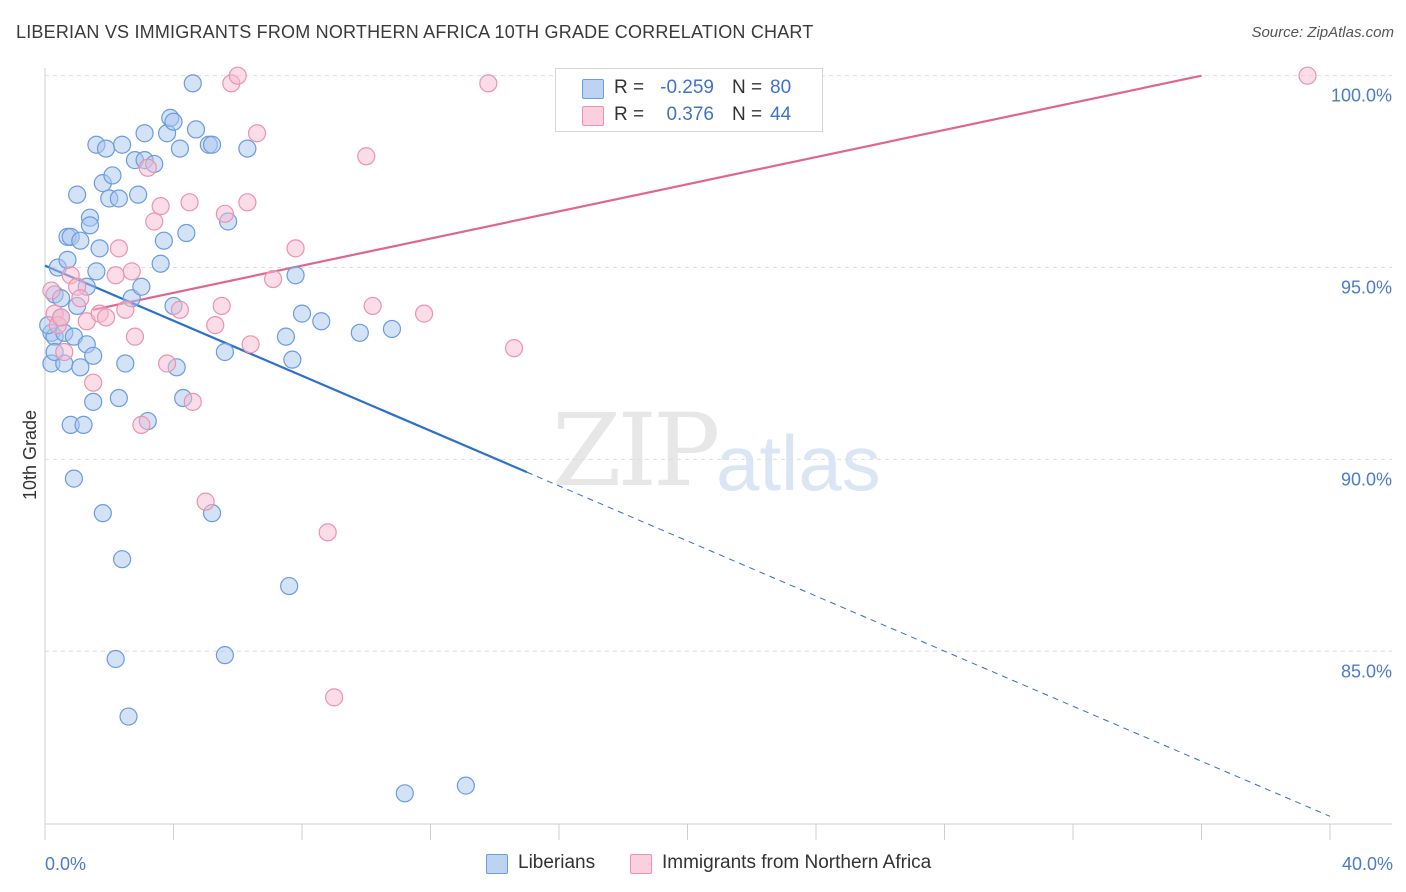 This screenshot has width=1406, height=892. What do you see at coordinates (497, 864) in the screenshot?
I see `bottom-swatch-blue` at bounding box center [497, 864].